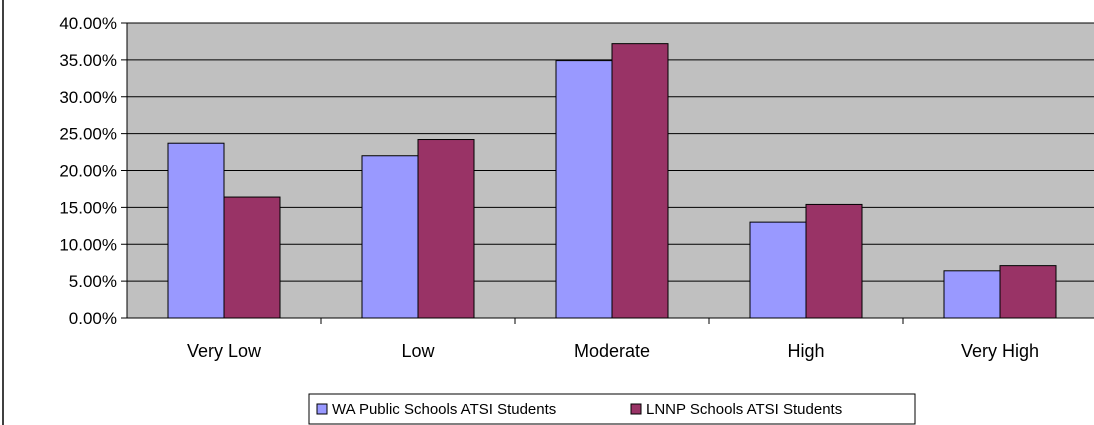 The width and height of the screenshot is (1094, 425). What do you see at coordinates (93, 318) in the screenshot?
I see `y-tick-label: 0.00%` at bounding box center [93, 318].